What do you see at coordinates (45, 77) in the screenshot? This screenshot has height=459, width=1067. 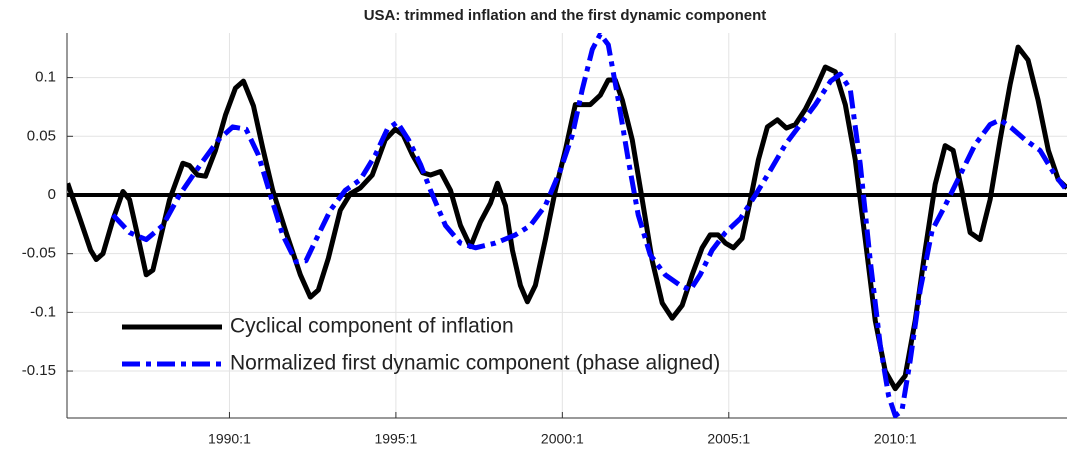 I see `y-tick-label: 0.1` at bounding box center [45, 77].